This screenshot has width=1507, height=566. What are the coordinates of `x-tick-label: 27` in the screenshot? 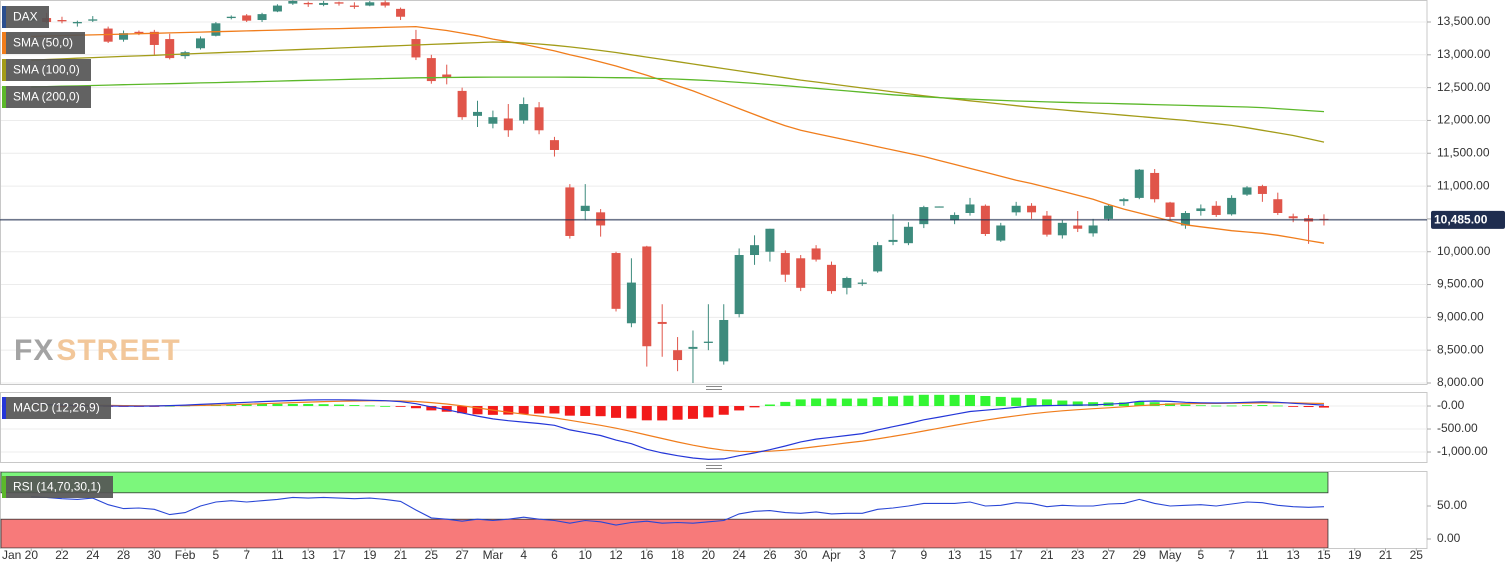 It's located at (1109, 555).